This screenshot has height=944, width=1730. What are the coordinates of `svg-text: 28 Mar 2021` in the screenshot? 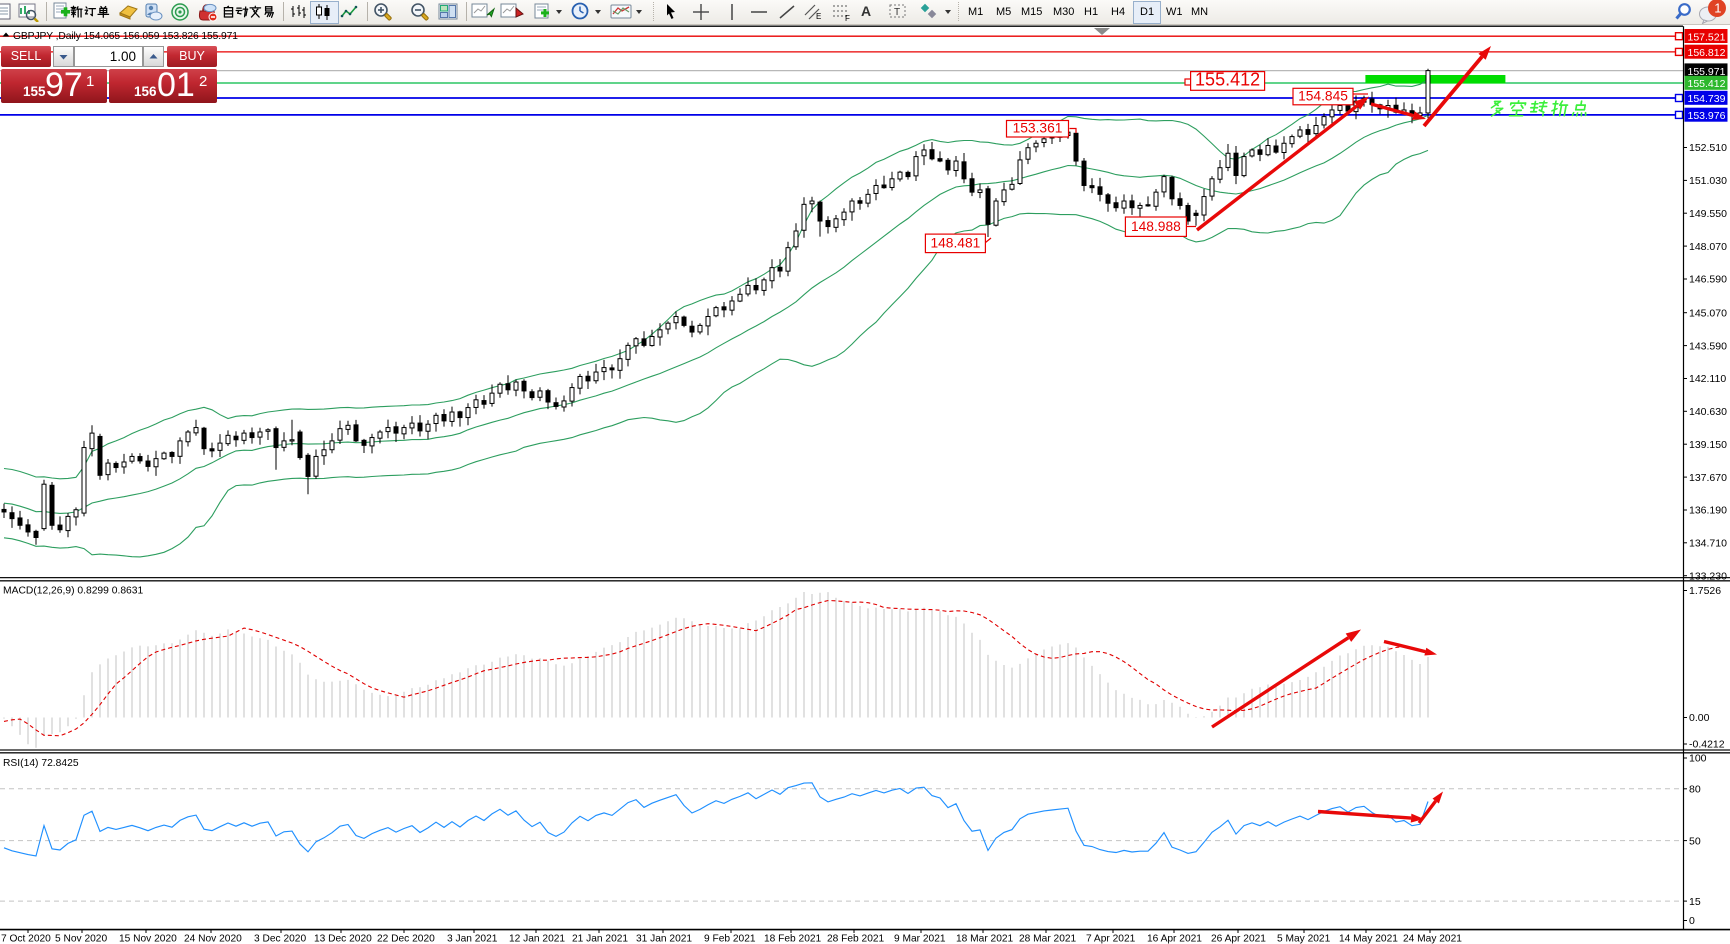 It's located at (1048, 939).